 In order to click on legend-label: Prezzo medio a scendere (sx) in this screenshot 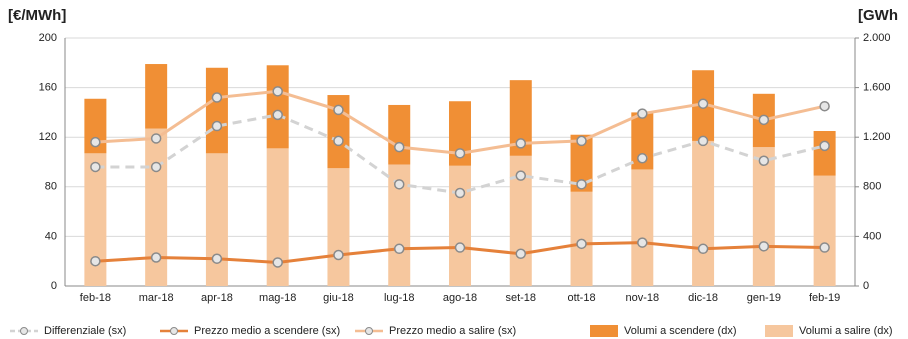, I will do `click(267, 331)`.